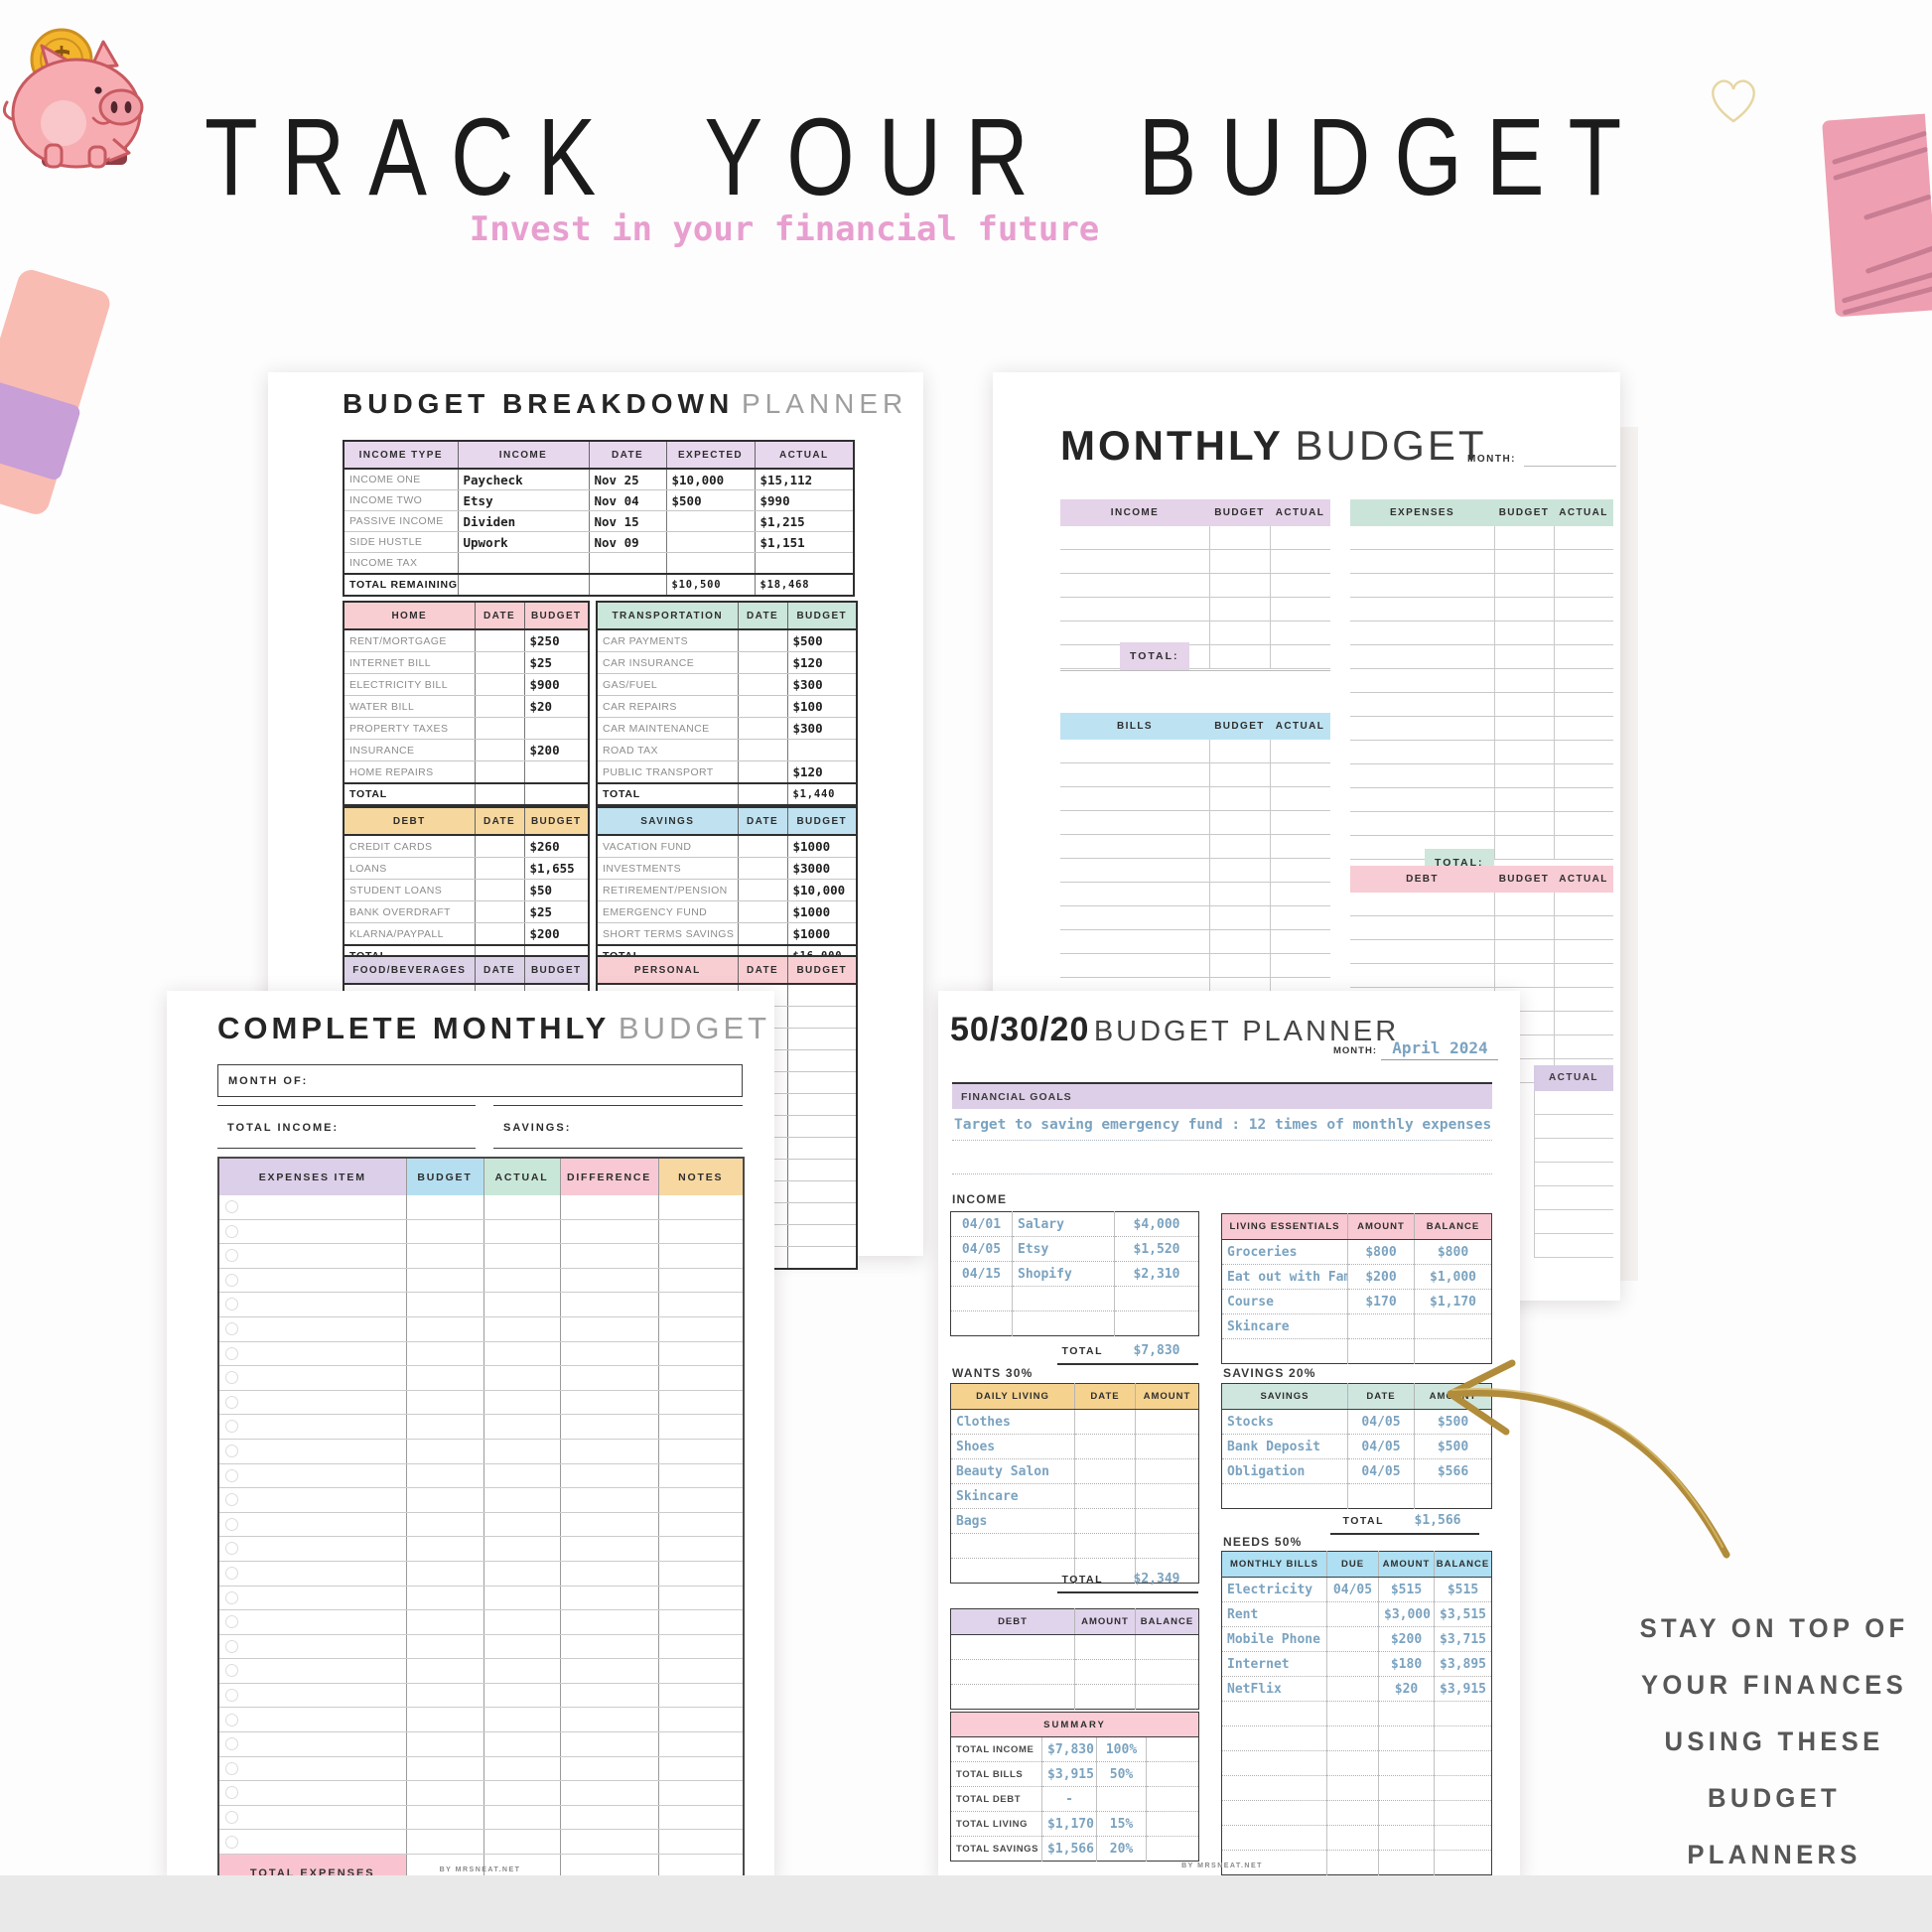 The width and height of the screenshot is (1932, 1932). What do you see at coordinates (618, 1127) in the screenshot?
I see `savings-field: SAVINGS:` at bounding box center [618, 1127].